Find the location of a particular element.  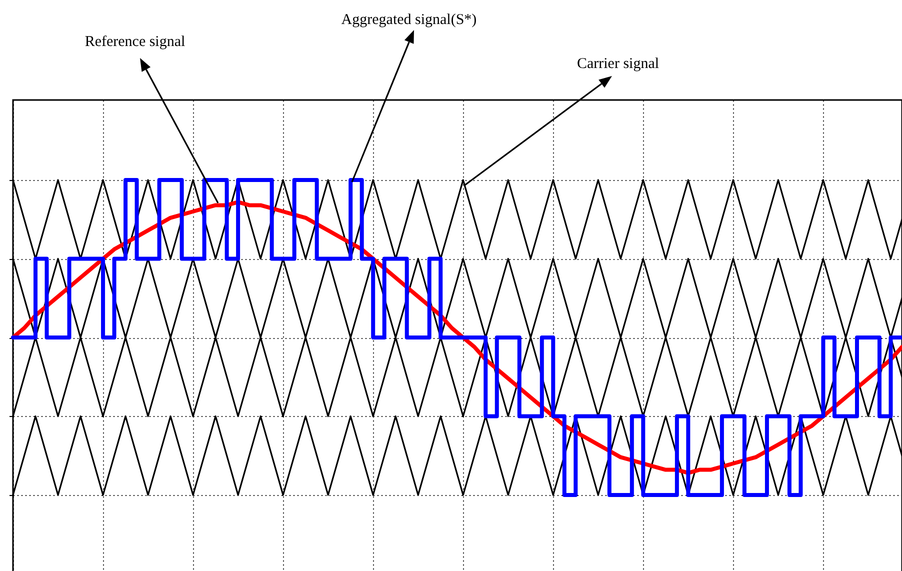

text: Reference signal is located at coordinates (135, 42).